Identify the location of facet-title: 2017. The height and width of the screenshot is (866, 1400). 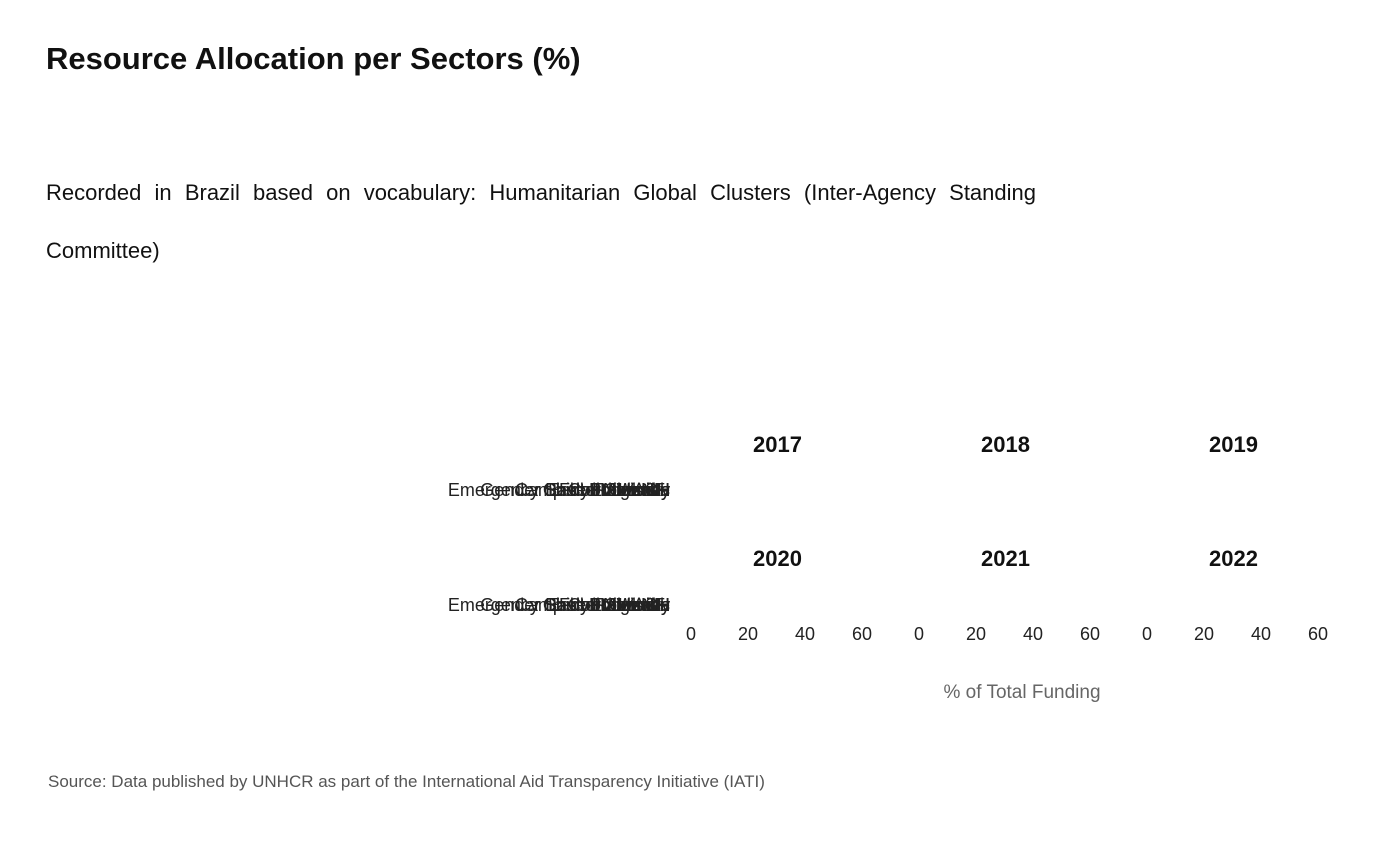
(777, 444).